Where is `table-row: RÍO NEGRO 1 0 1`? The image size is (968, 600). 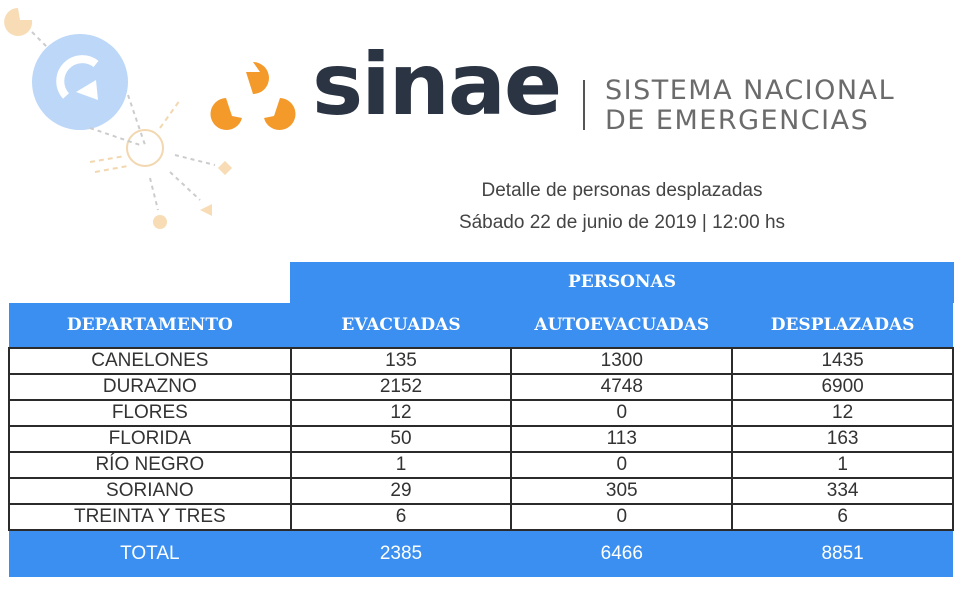
table-row: RÍO NEGRO 1 0 1 is located at coordinates (481, 465).